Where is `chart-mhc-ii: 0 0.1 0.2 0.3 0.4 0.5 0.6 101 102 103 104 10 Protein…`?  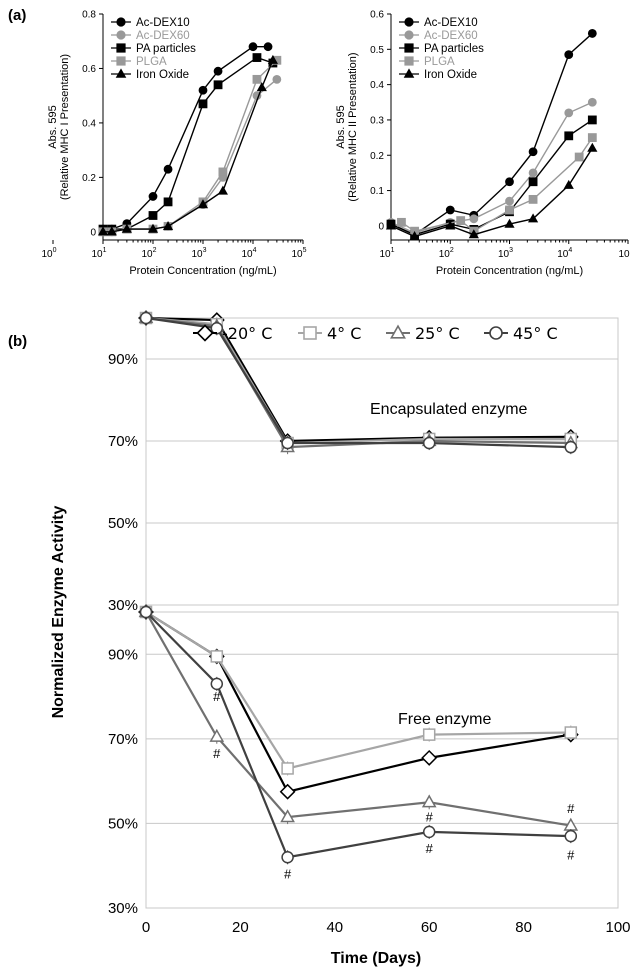
chart-mhc-ii: 0 0.1 0.2 0.3 0.4 0.5 0.6 101 102 103 104 10 Protein… is located at coordinates (482, 144).